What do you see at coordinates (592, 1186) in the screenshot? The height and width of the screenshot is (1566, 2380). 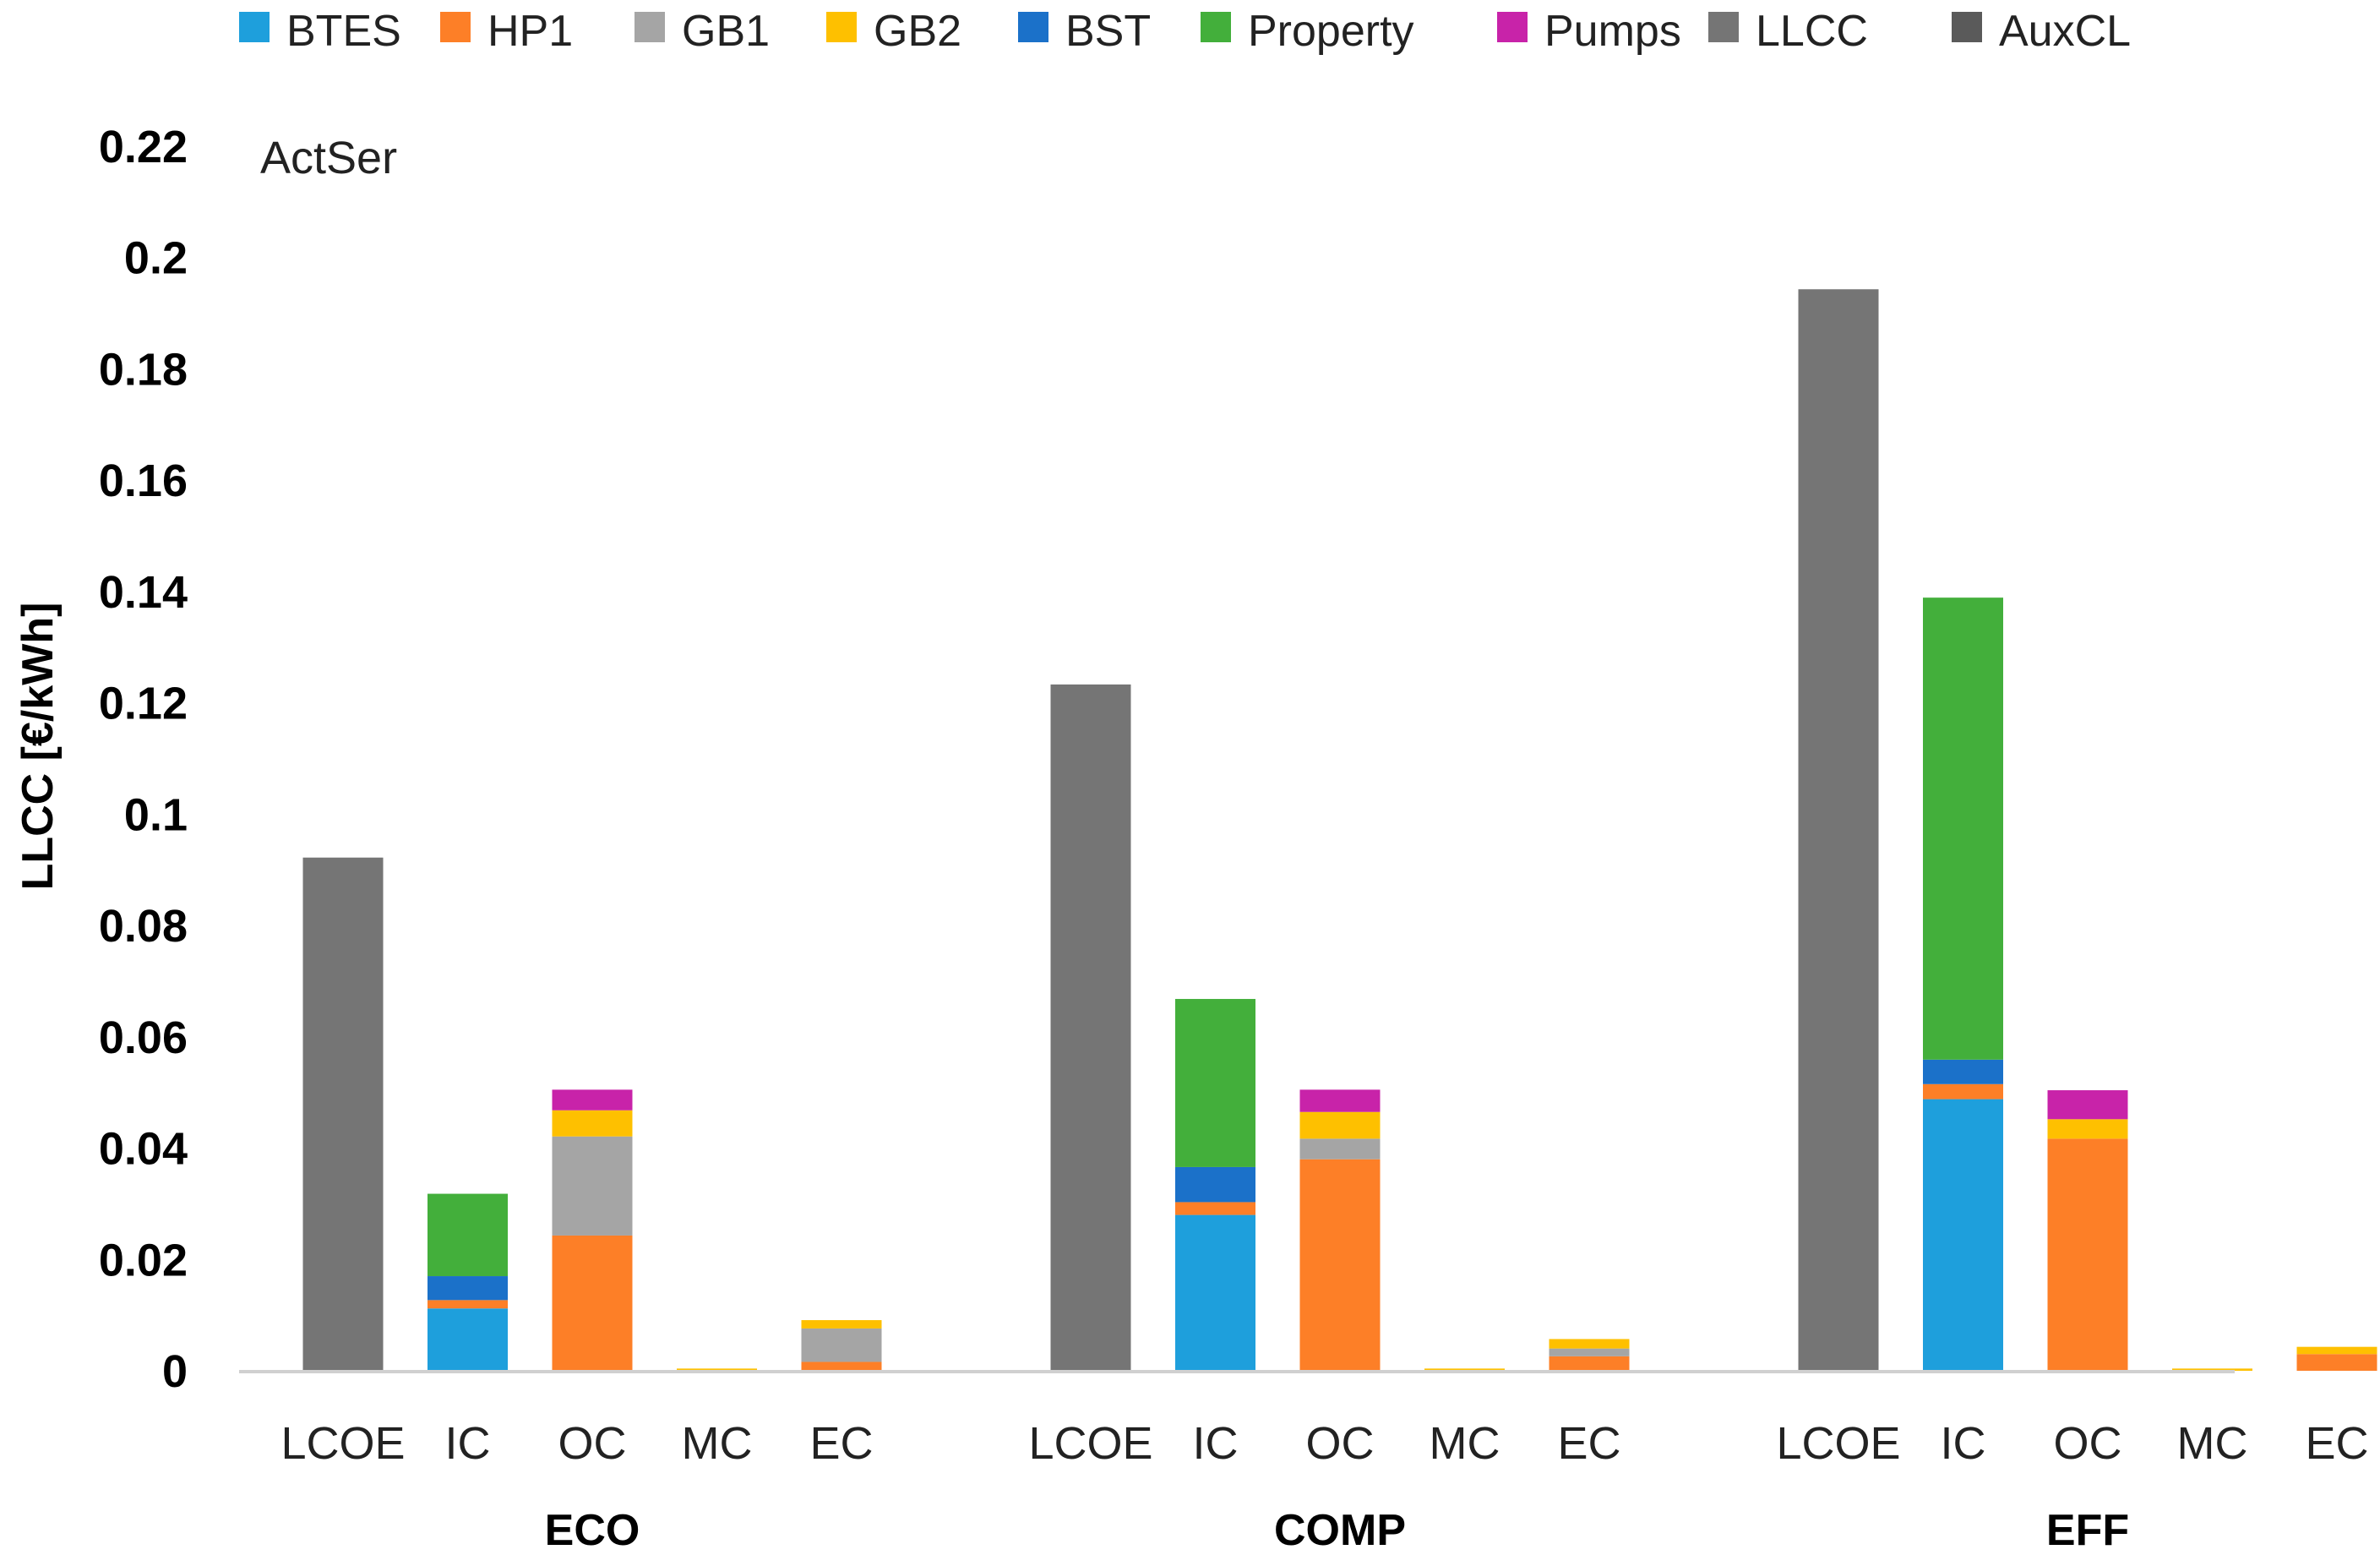 I see `bar-segment-eco-oc-gb1` at bounding box center [592, 1186].